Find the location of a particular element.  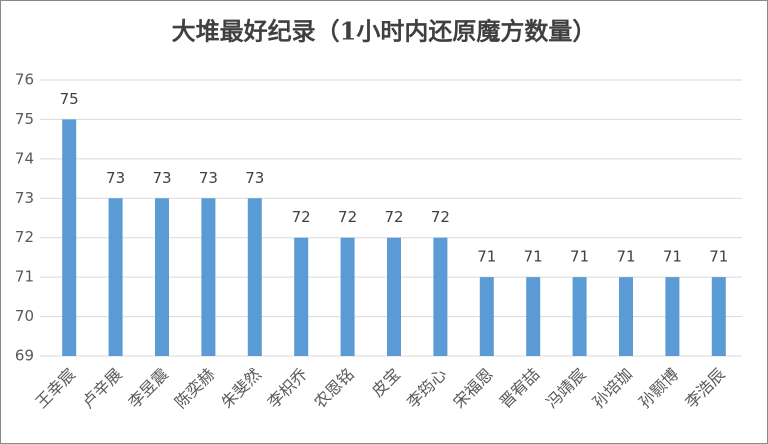

y-tick-label: 76 is located at coordinates (24, 80).